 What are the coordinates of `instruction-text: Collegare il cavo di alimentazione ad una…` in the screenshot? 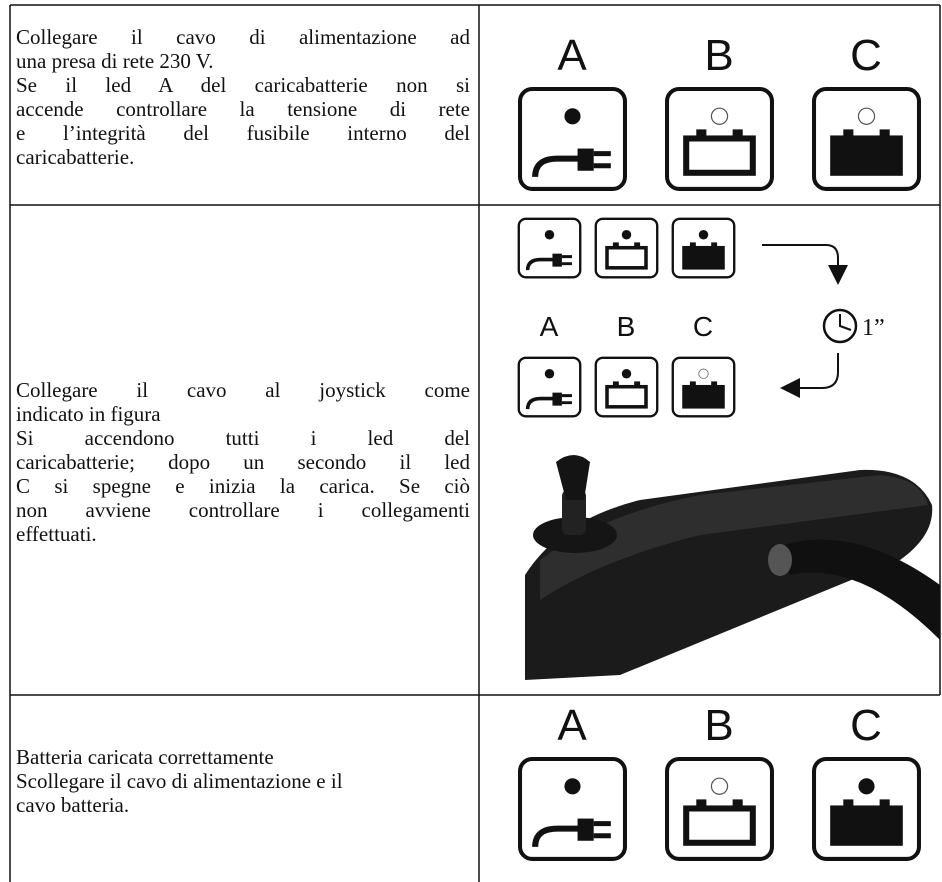 It's located at (243, 97).